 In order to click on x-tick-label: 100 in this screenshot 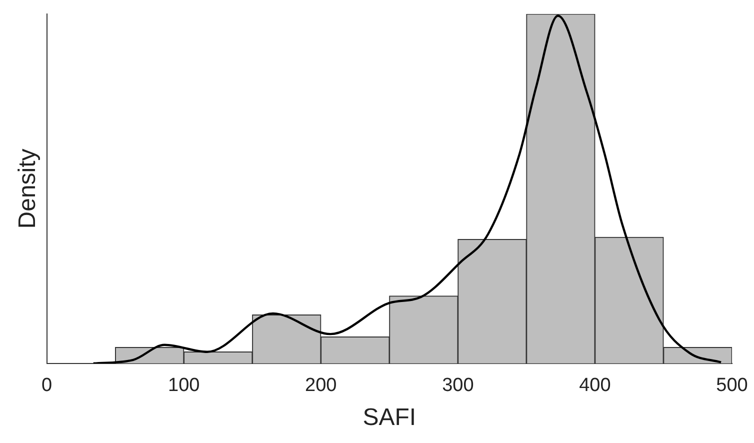, I will do `click(184, 385)`.